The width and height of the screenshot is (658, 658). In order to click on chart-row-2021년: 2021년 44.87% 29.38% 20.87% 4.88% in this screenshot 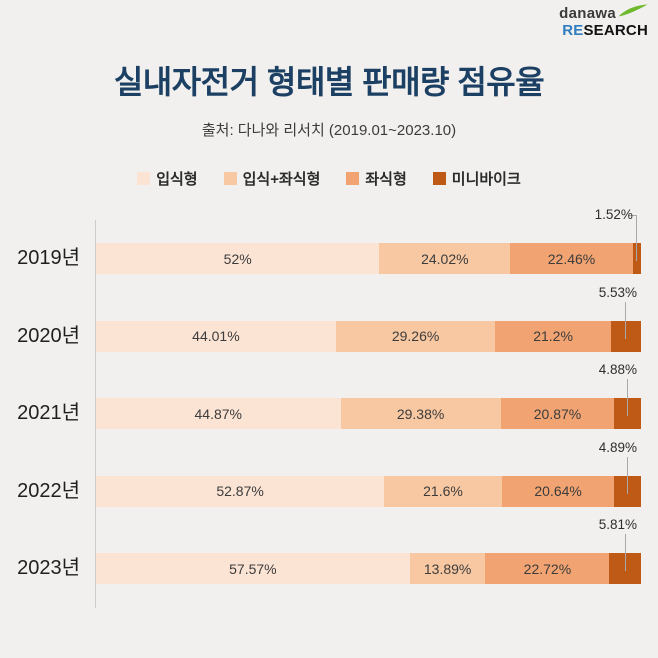, I will do `click(329, 395)`.